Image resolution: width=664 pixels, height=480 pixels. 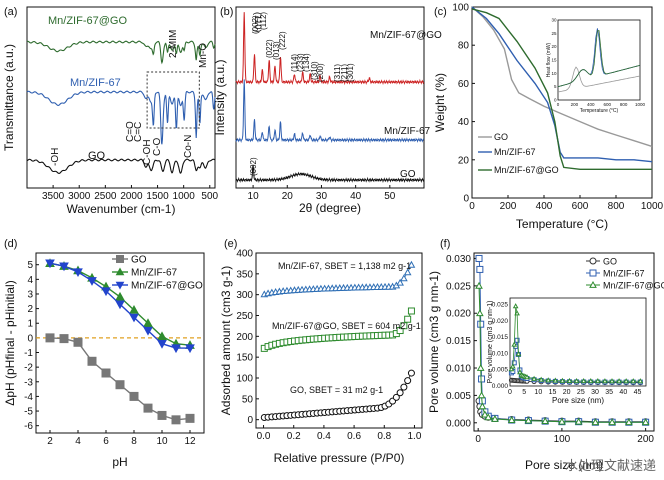 What do you see at coordinates (130, 131) in the screenshot?
I see `annotation: C=O` at bounding box center [130, 131].